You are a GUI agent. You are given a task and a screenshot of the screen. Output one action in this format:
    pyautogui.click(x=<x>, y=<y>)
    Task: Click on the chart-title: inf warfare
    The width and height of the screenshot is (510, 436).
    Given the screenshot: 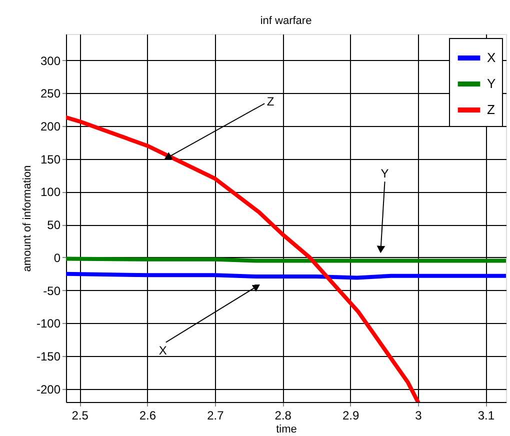 What is the action you would take?
    pyautogui.click(x=286, y=21)
    